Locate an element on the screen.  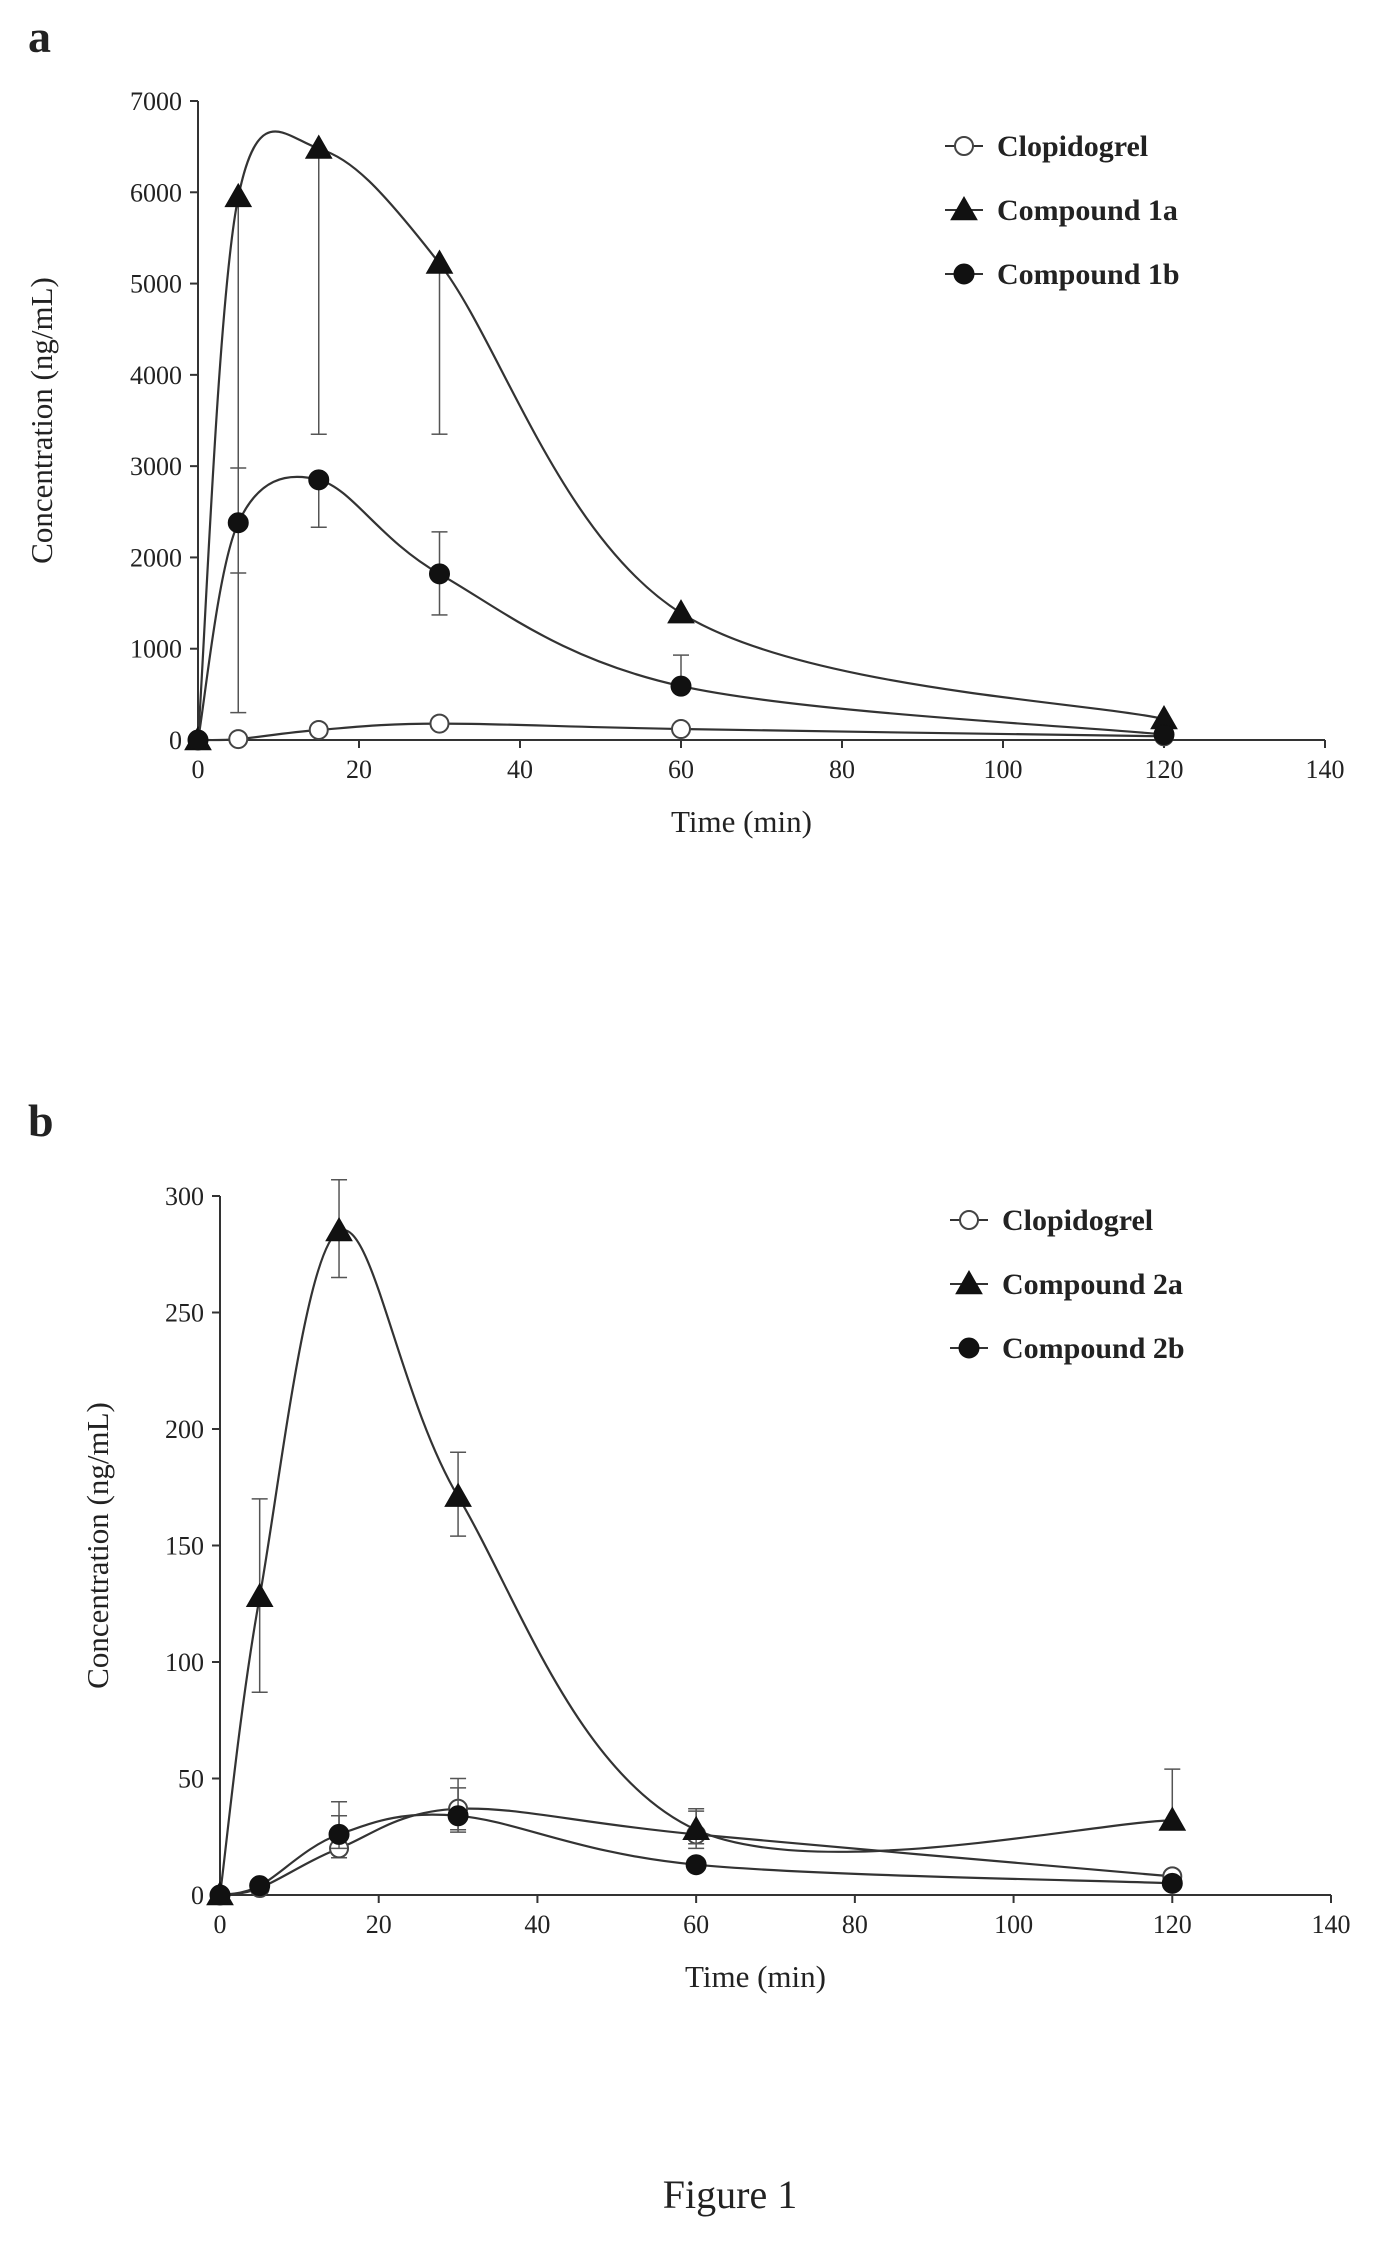
panel-a-series-compound-1b is located at coordinates (681, 609).